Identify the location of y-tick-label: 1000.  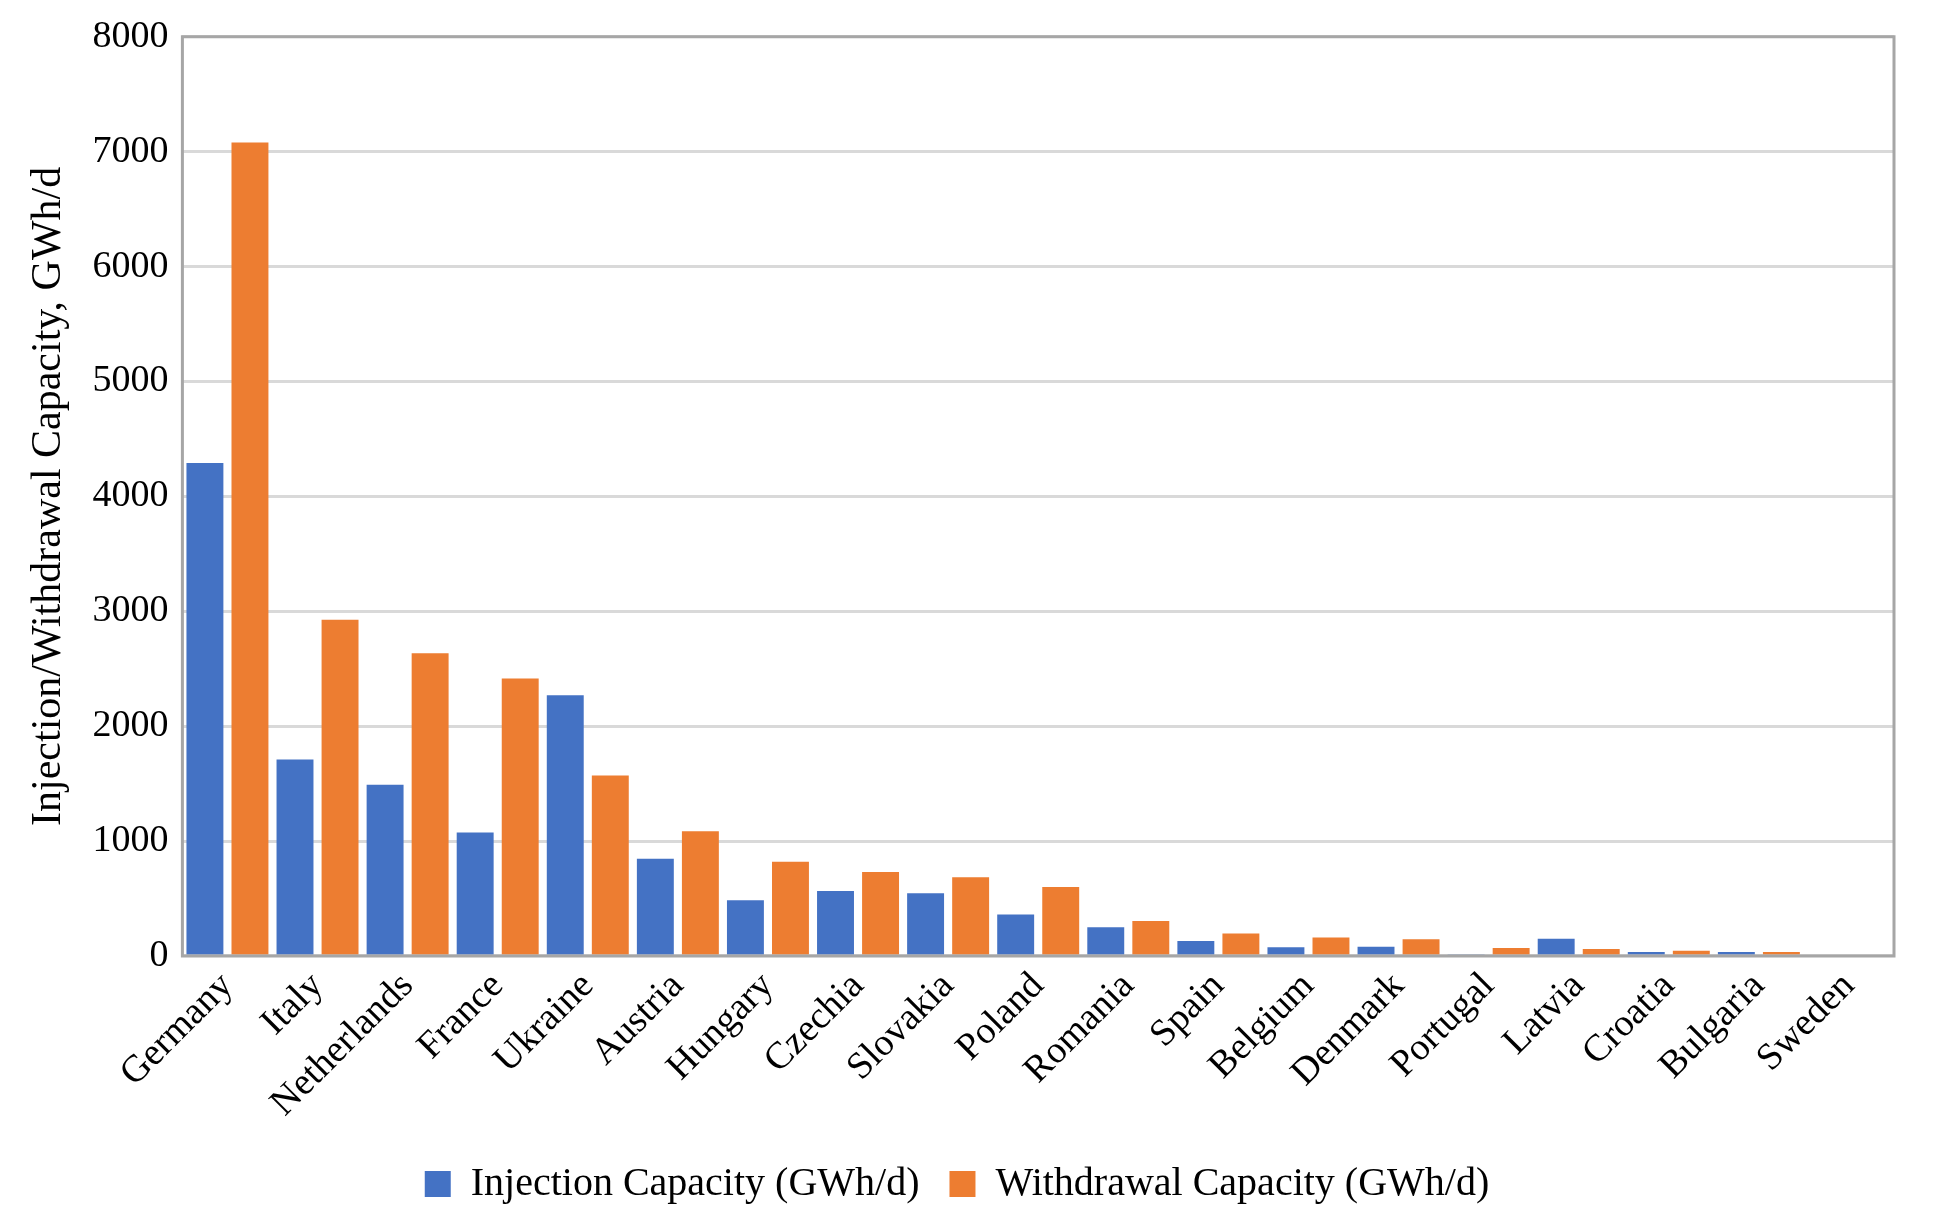
(130, 838).